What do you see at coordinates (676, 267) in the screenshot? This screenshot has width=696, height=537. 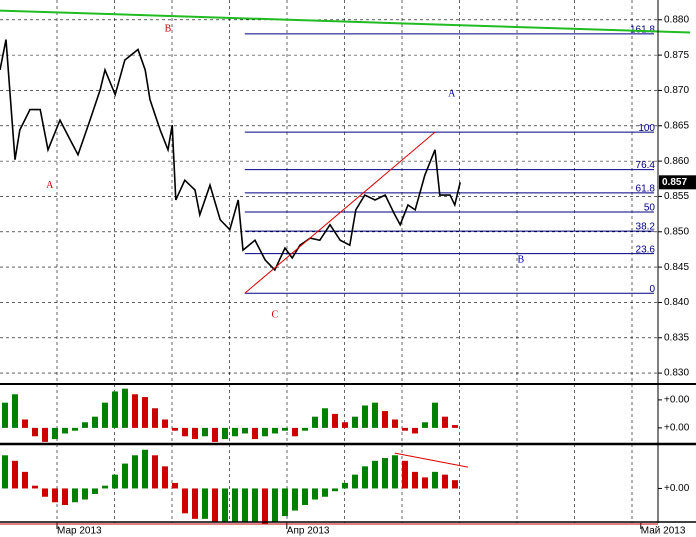 I see `y-tick-label: 0.845` at bounding box center [676, 267].